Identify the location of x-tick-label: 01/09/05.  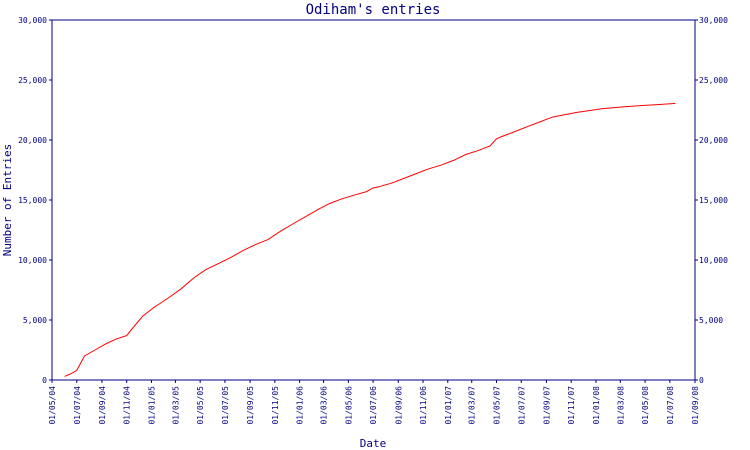
(250, 405).